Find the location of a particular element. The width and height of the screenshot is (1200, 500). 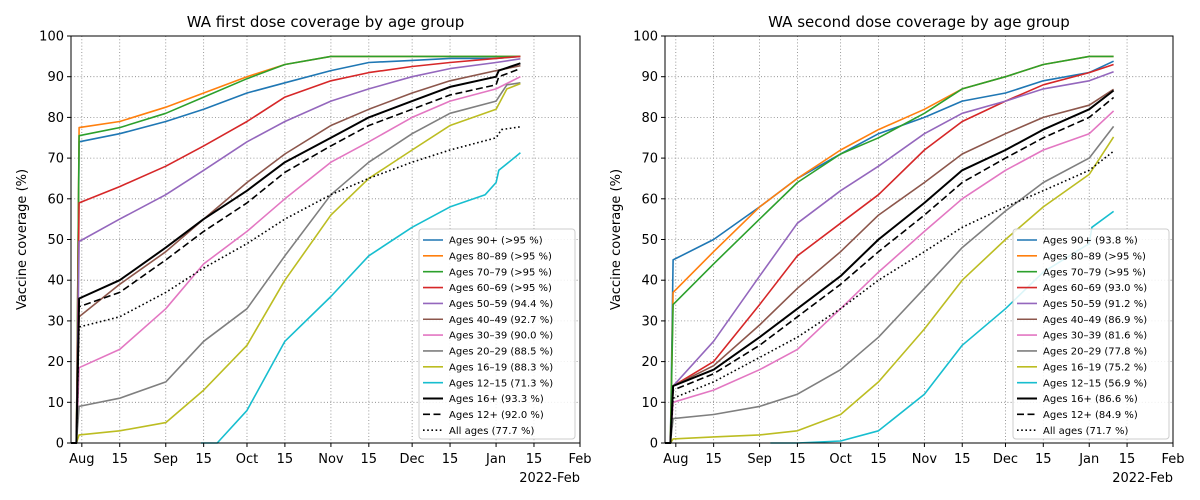

legend-label: Ages 16+ (86.6 %) is located at coordinates (1090, 399).